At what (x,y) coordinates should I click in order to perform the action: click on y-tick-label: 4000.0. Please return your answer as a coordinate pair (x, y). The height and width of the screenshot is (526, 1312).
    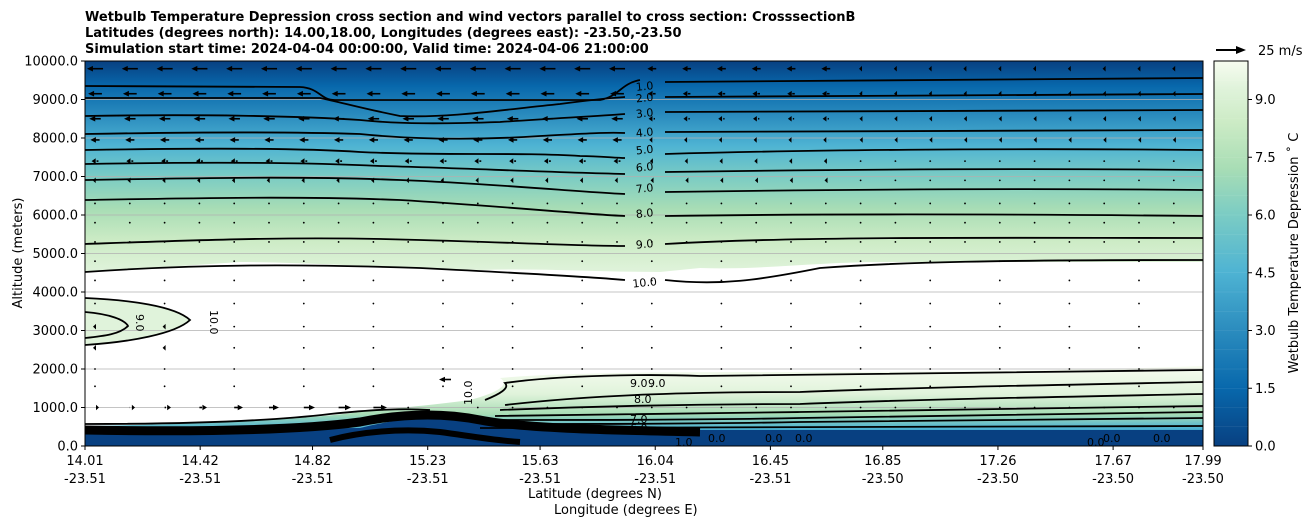
    Looking at the image, I should click on (56, 293).